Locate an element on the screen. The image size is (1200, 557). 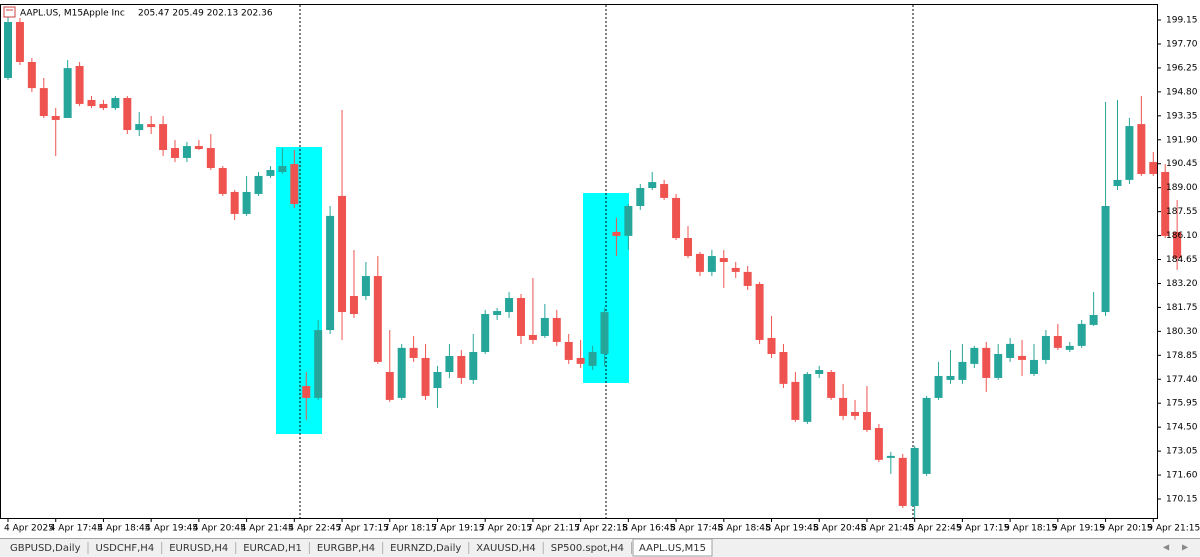
tab: XAUUSD,H4 is located at coordinates (507, 548).